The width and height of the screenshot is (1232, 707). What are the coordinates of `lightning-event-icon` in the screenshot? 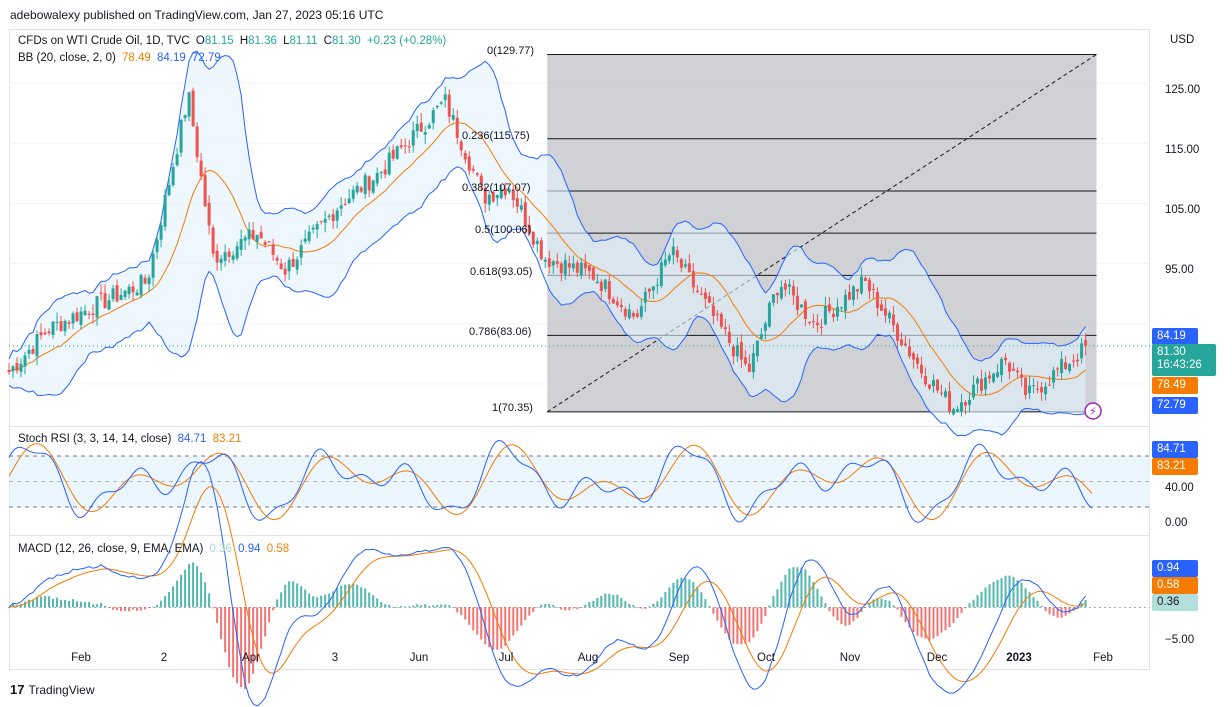 It's located at (1093, 411).